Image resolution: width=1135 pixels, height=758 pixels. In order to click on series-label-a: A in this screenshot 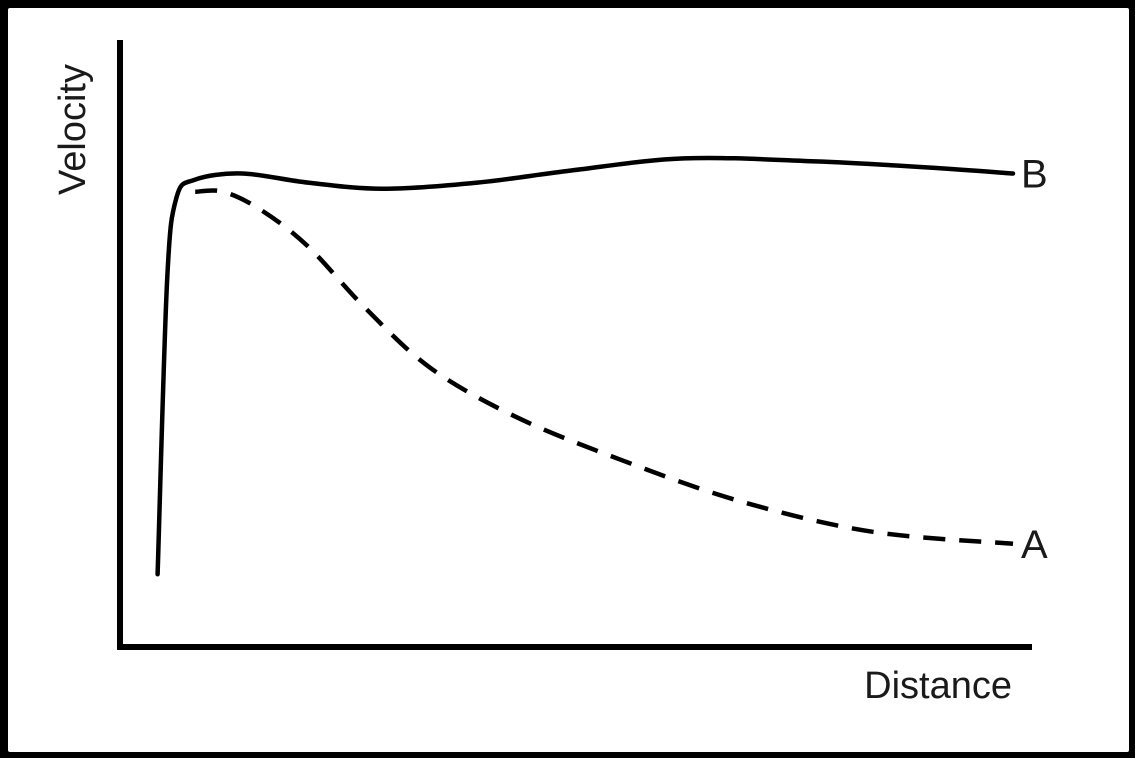, I will do `click(1034, 545)`.